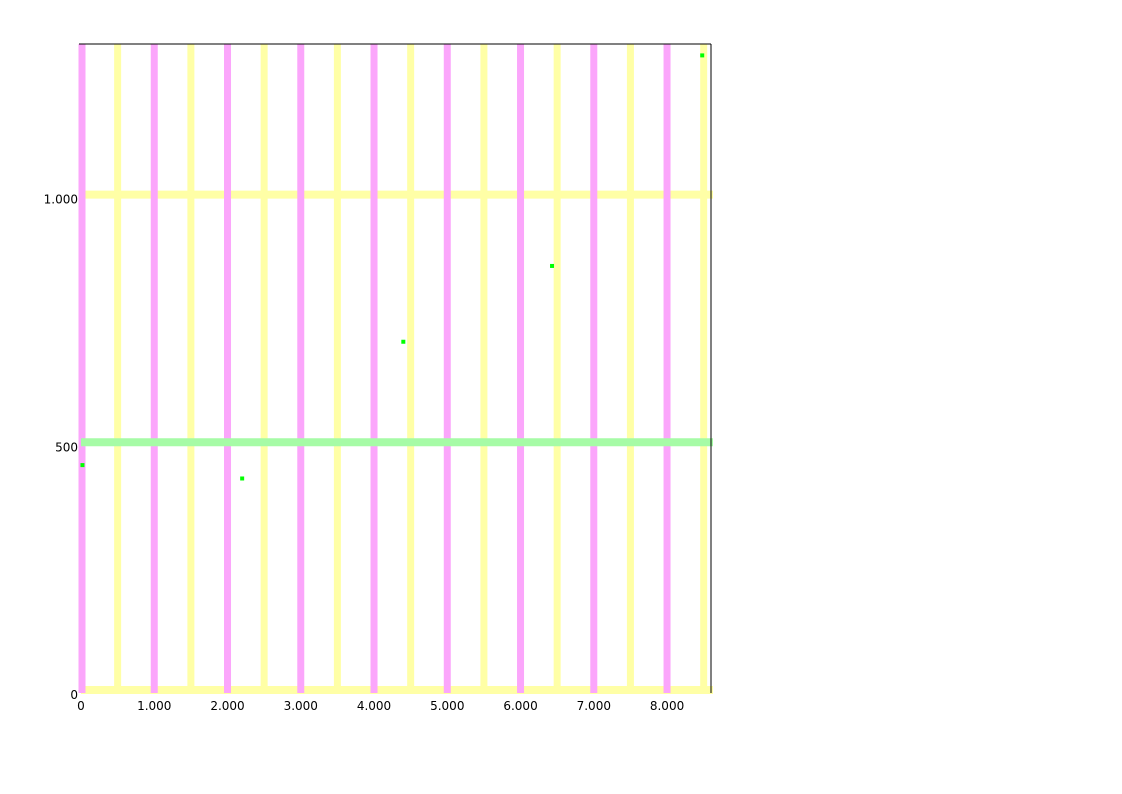  What do you see at coordinates (61, 200) in the screenshot?
I see `y-tick-label: 1.000` at bounding box center [61, 200].